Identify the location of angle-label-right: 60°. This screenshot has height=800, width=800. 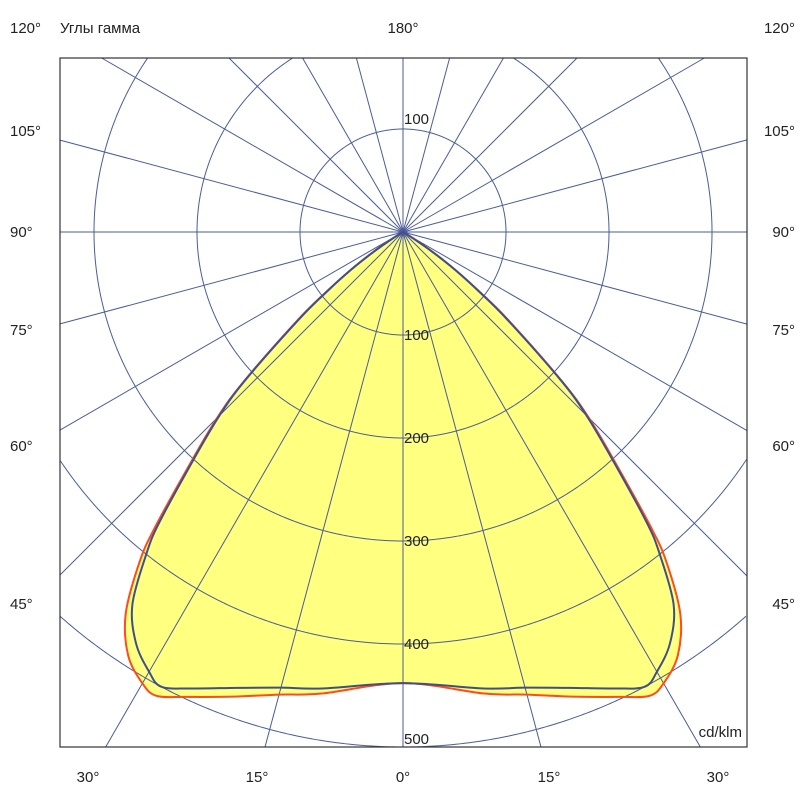
(783, 446).